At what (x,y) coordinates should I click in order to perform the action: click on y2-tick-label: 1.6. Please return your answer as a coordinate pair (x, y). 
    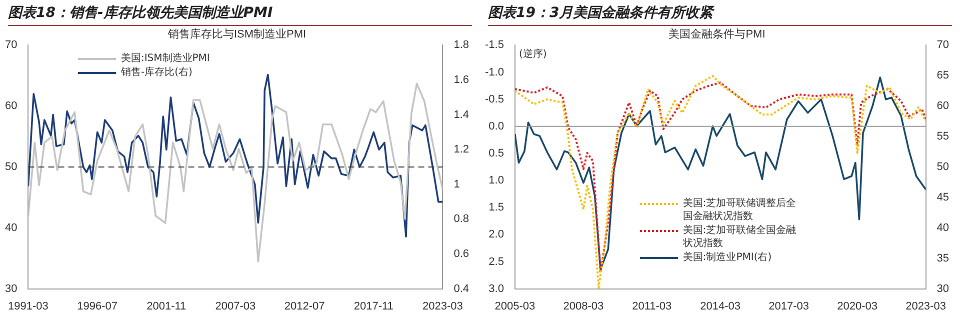
    Looking at the image, I should click on (462, 80).